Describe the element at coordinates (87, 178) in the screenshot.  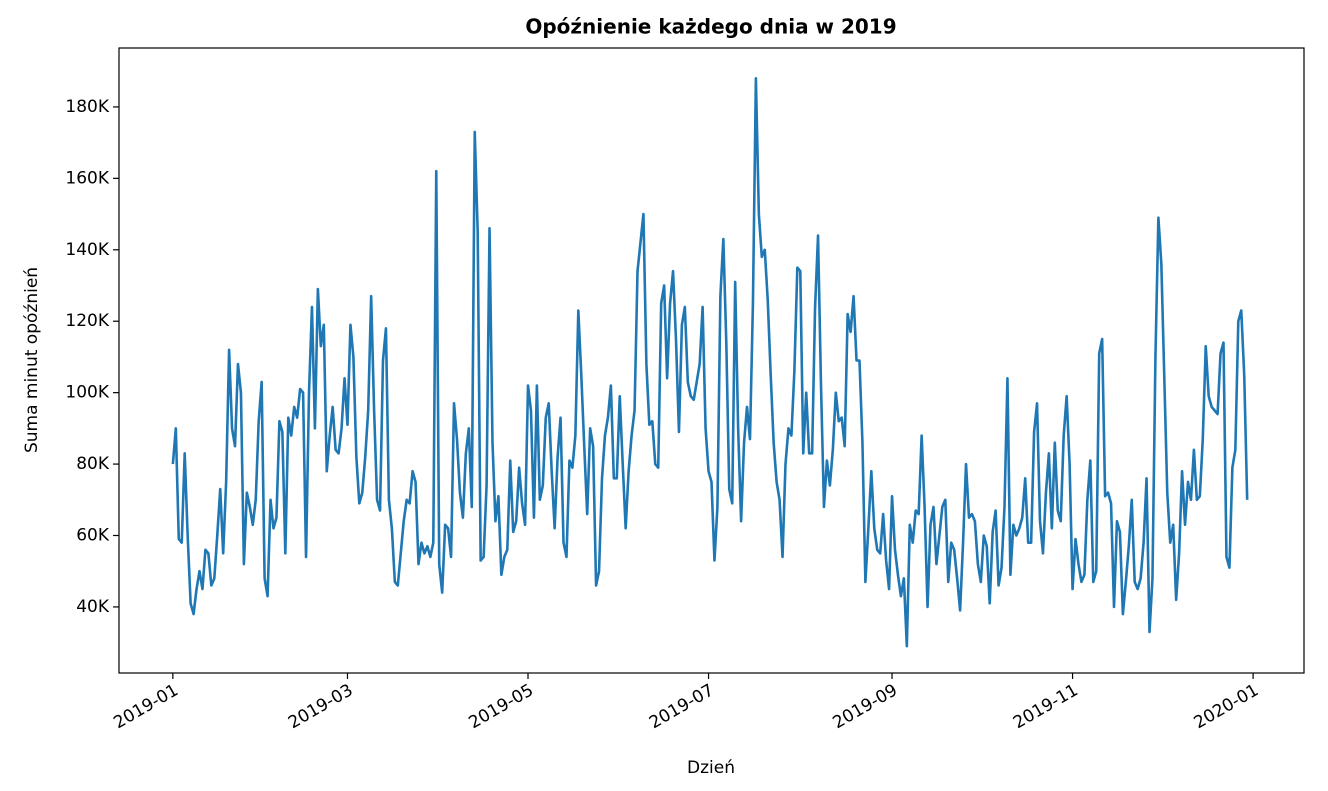
I see `y-tick-label: 160K` at that location.